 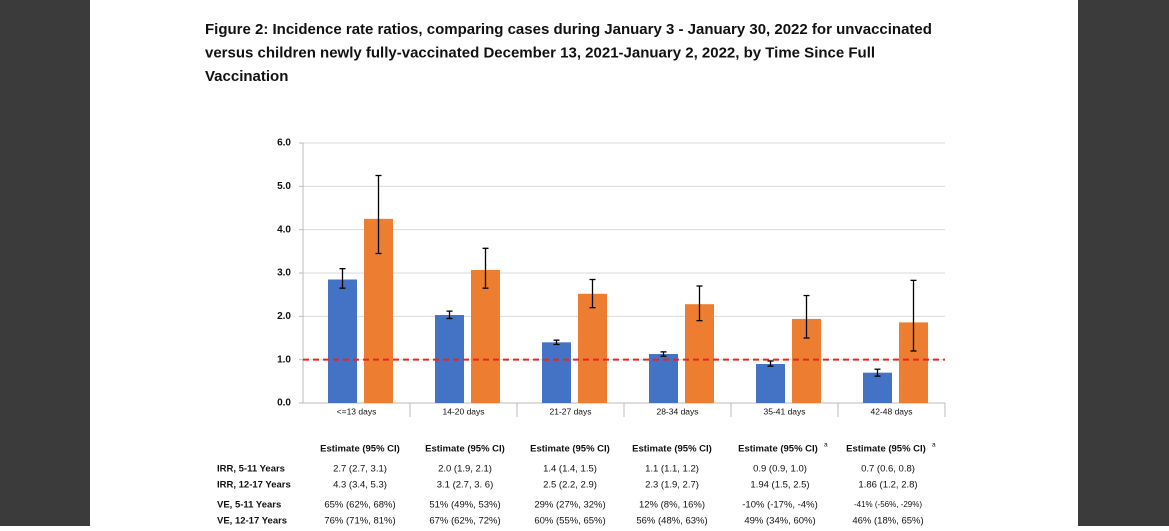 I want to click on row-label: IRR, 5-11 Years, so click(x=251, y=469).